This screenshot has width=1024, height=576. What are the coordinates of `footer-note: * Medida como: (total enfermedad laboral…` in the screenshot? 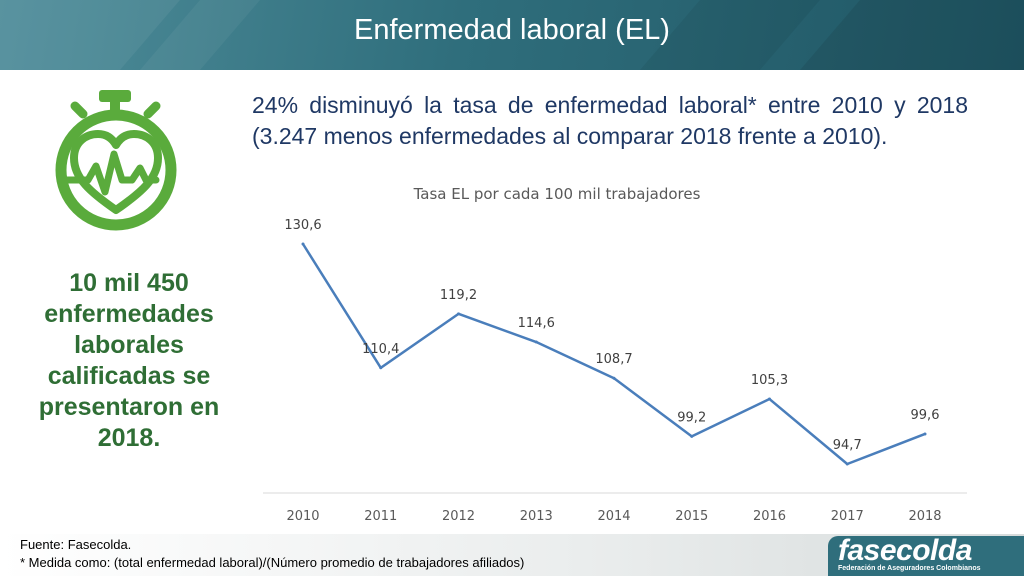 It's located at (272, 562).